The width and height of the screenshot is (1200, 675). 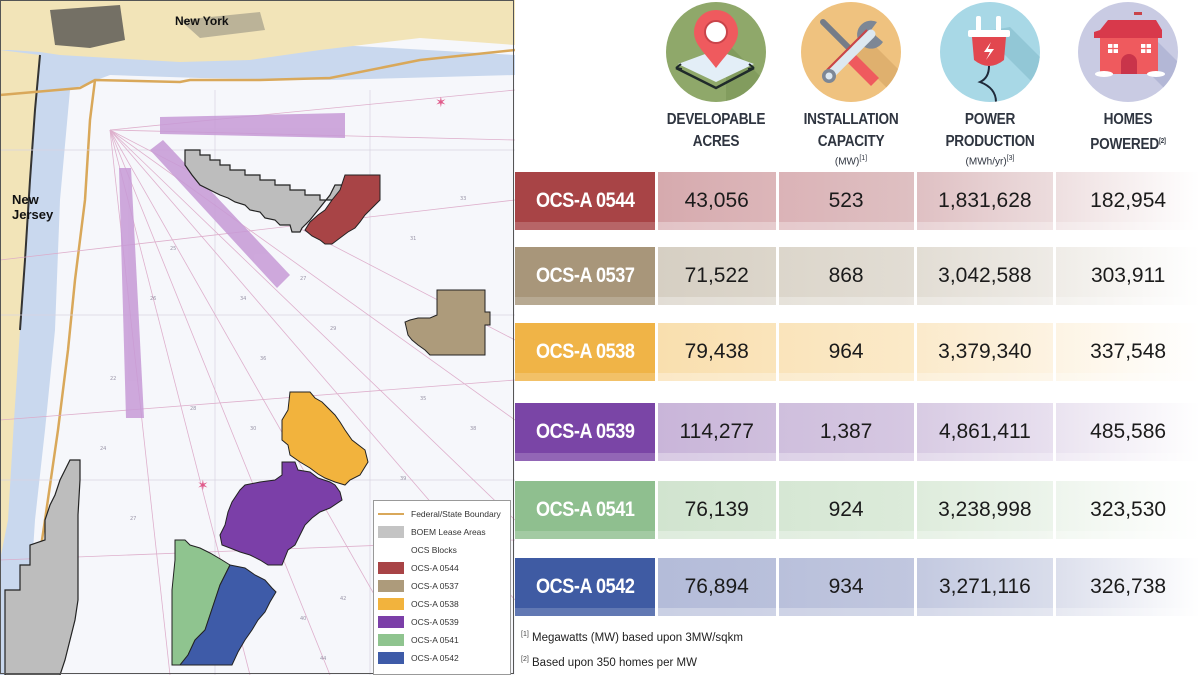 What do you see at coordinates (153, 299) in the screenshot?
I see `svg-text: 26` at bounding box center [153, 299].